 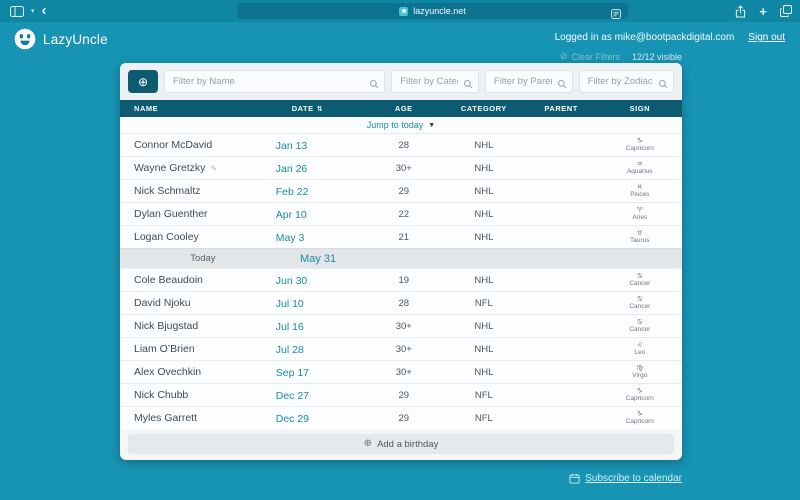 I want to click on app-title: LazyUncle, so click(x=75, y=39).